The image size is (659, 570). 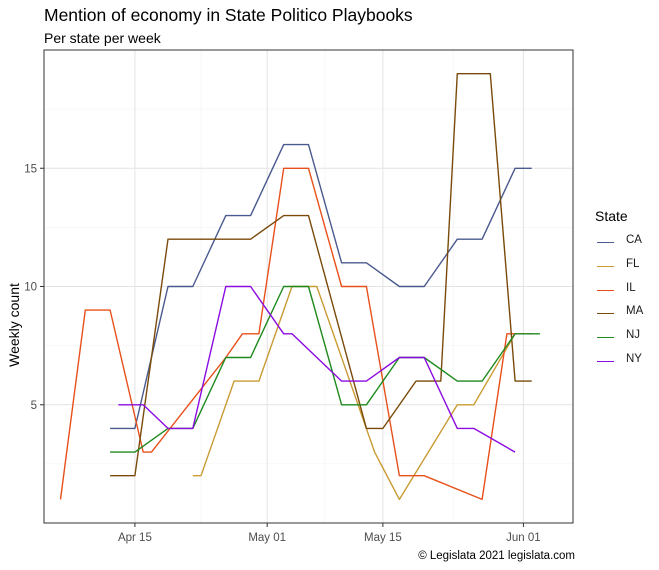 I want to click on legend: State CA FL IL MA NJ NY, so click(x=619, y=291).